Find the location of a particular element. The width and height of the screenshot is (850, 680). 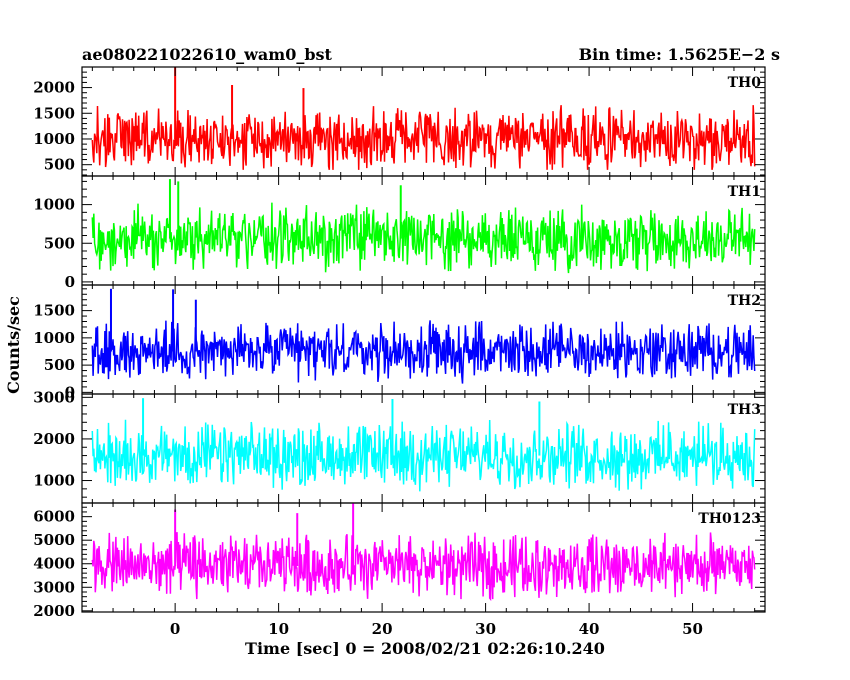

panel-label-th0123: TH0123 is located at coordinates (729, 519).